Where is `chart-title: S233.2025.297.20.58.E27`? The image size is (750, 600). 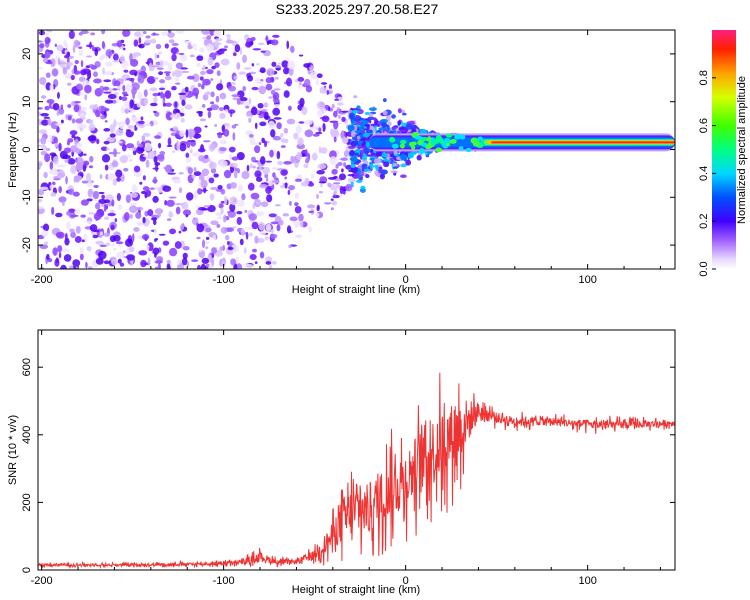 chart-title: S233.2025.297.20.58.E27 is located at coordinates (357, 9).